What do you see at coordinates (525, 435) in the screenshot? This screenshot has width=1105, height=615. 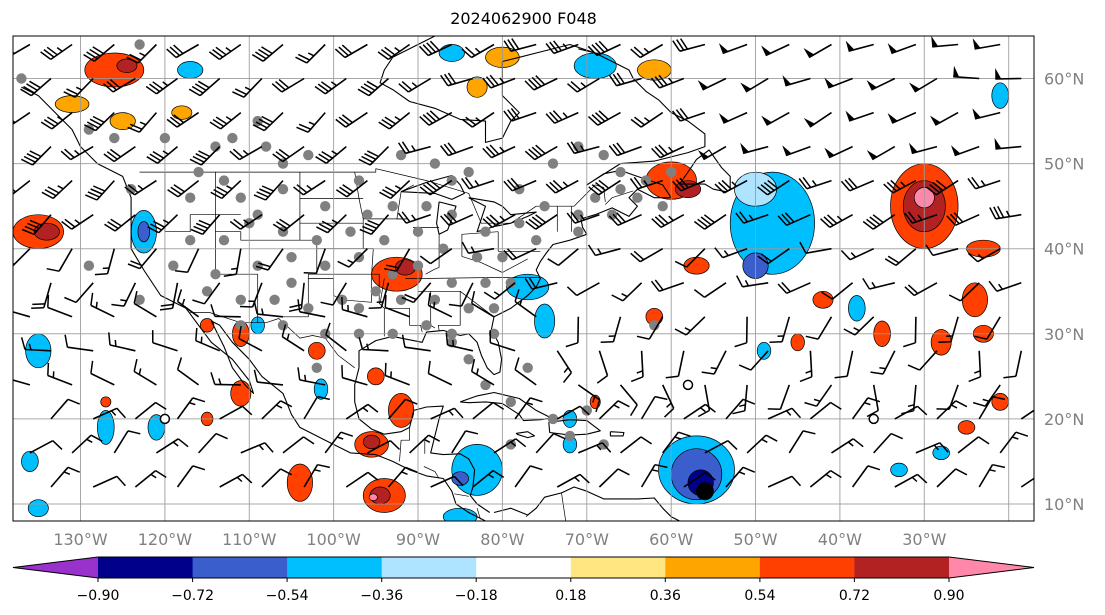 I see `coastline` at bounding box center [525, 435].